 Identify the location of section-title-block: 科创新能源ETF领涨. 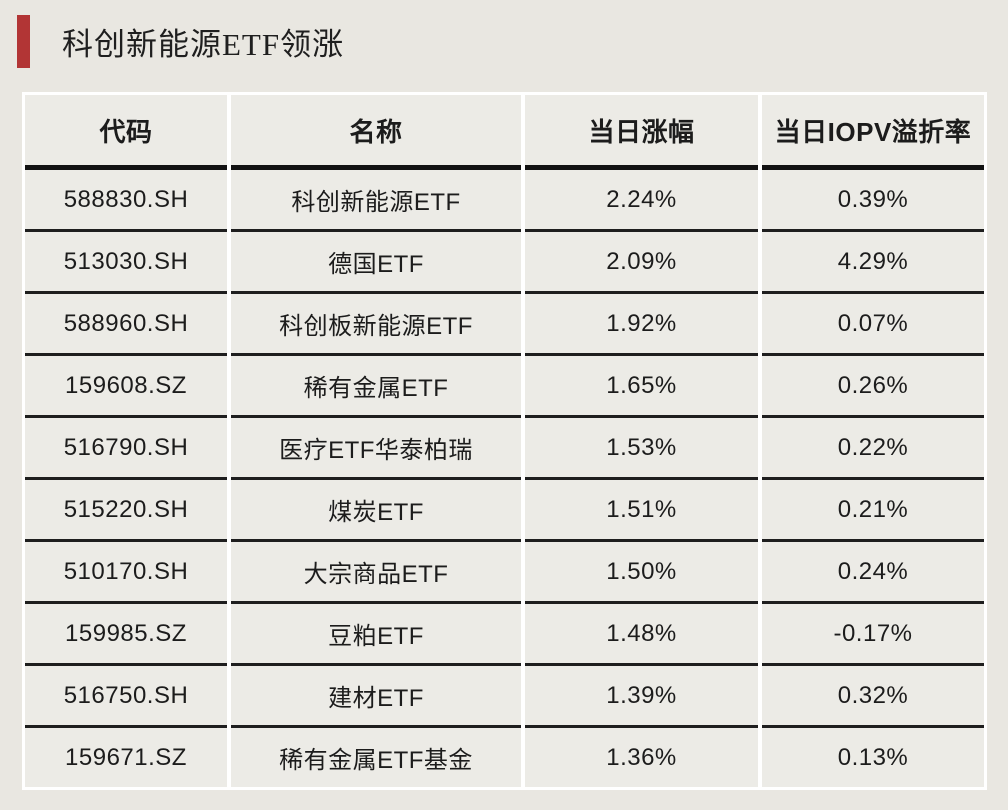
(512, 41).